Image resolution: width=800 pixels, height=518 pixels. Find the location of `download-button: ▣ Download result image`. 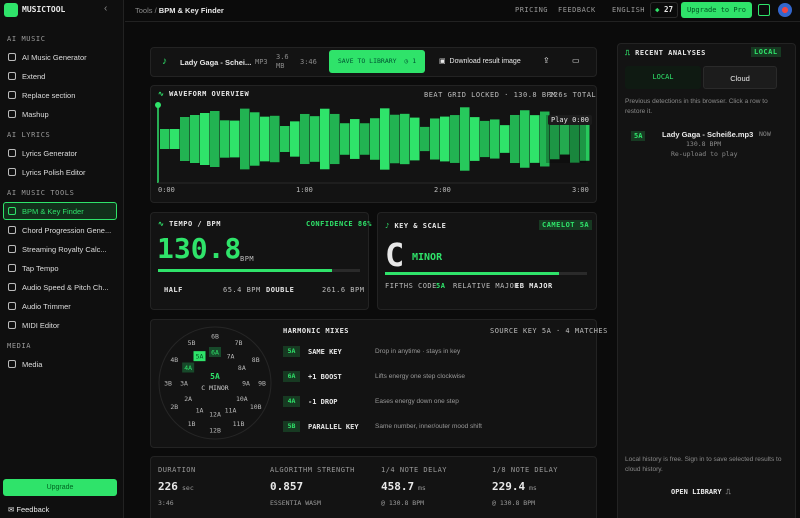

download-button: ▣ Download result image is located at coordinates (480, 61).